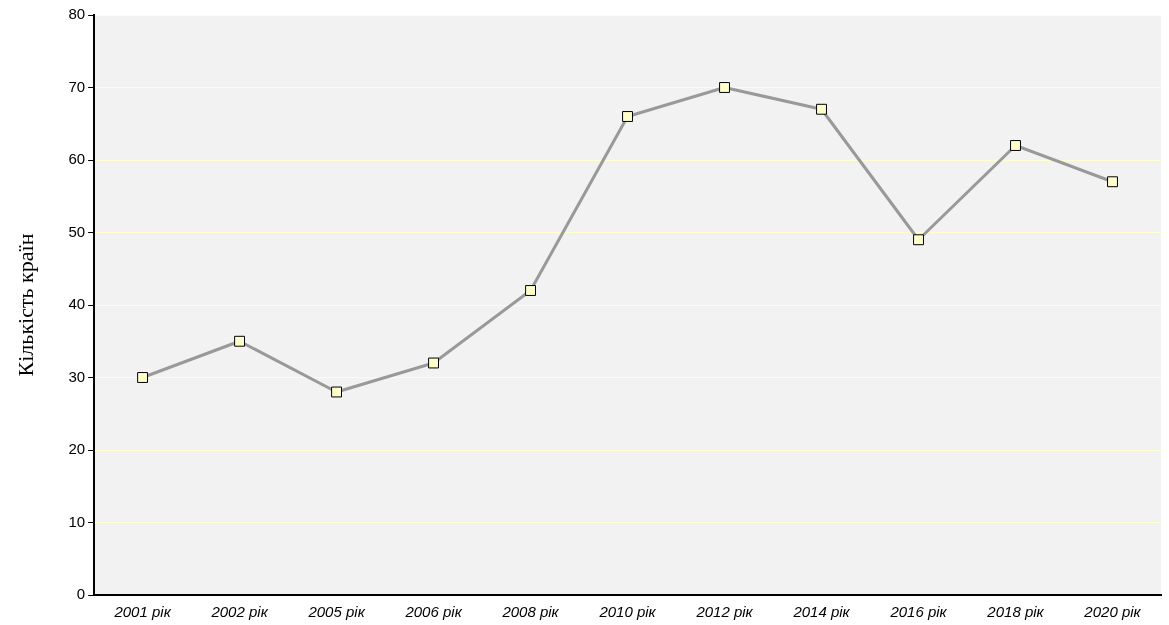 Image resolution: width=1169 pixels, height=625 pixels. I want to click on x-tick-label: 2006 рік, so click(433, 612).